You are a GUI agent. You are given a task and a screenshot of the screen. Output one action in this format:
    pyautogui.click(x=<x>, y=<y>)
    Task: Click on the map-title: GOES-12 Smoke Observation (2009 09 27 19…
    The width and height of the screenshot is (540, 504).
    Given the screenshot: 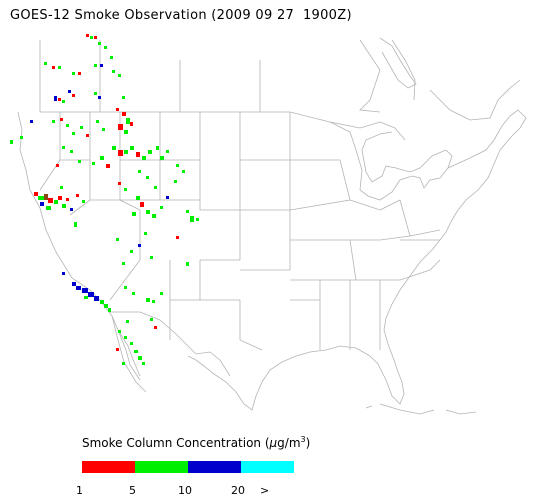 What is the action you would take?
    pyautogui.click(x=181, y=15)
    